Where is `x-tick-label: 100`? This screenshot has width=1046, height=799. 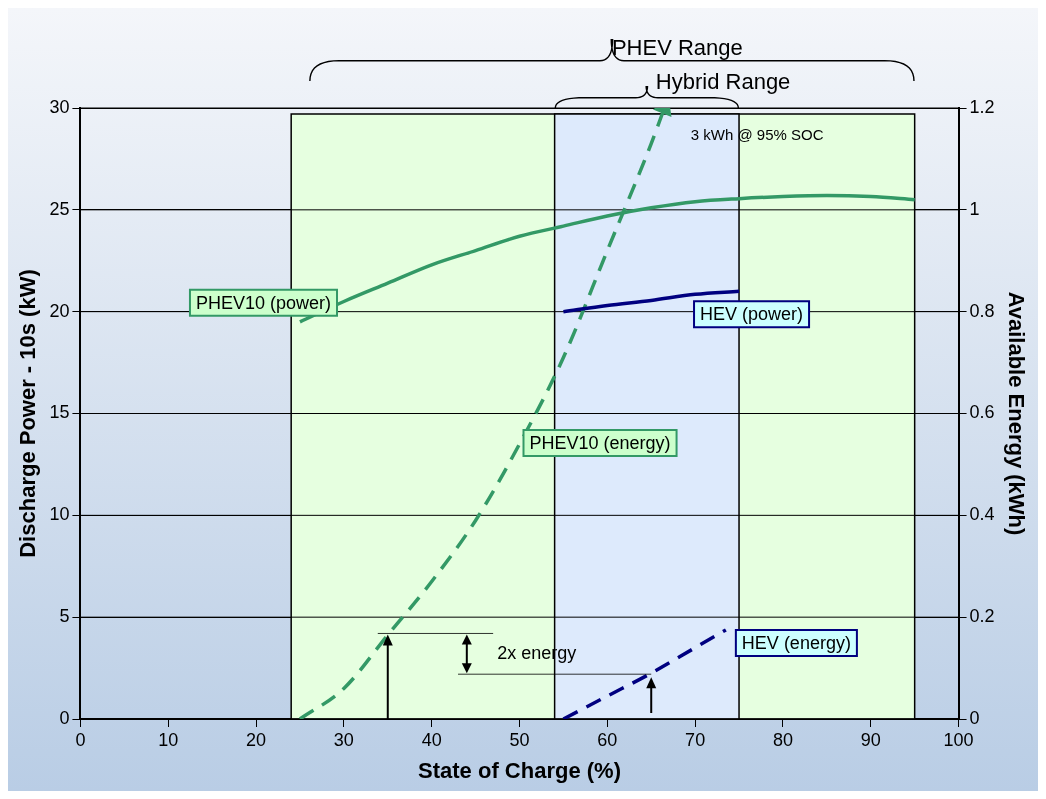 x-tick-label: 100 is located at coordinates (958, 739).